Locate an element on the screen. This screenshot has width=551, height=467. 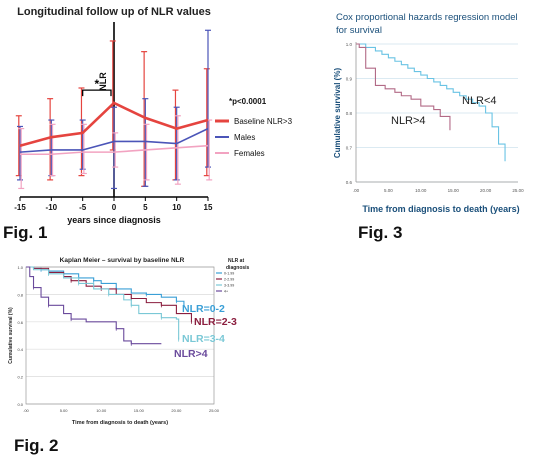
fig1-x-tick-label: -5 is located at coordinates (83, 207).